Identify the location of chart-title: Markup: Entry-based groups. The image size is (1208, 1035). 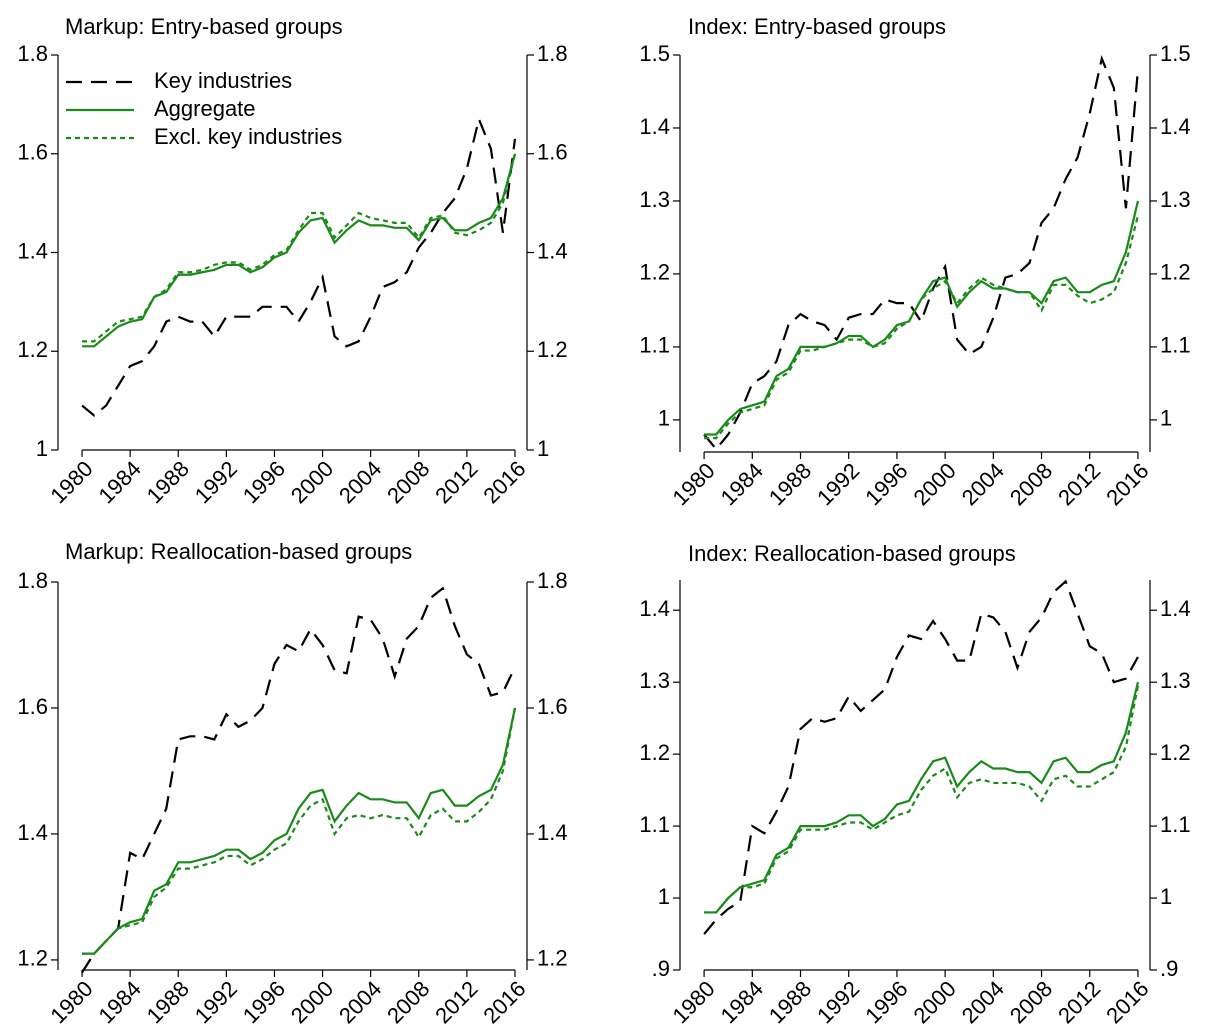
(204, 26).